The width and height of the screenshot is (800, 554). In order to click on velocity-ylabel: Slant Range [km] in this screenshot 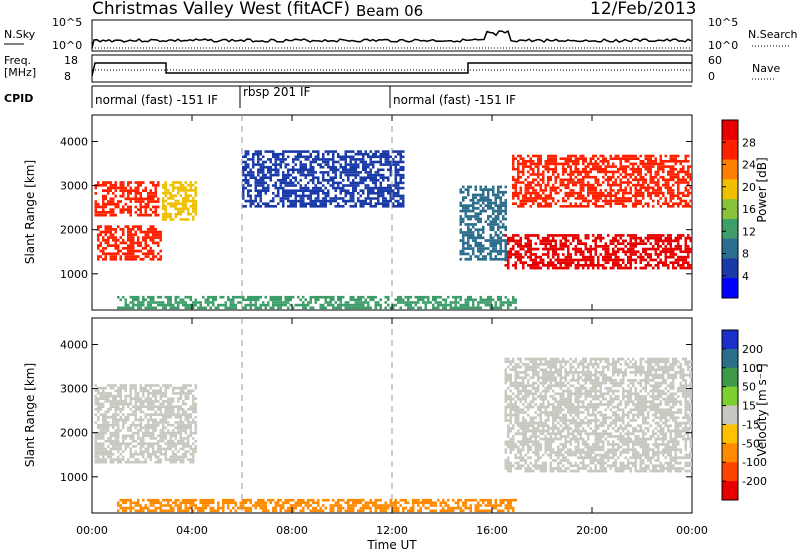, I will do `click(30, 415)`.